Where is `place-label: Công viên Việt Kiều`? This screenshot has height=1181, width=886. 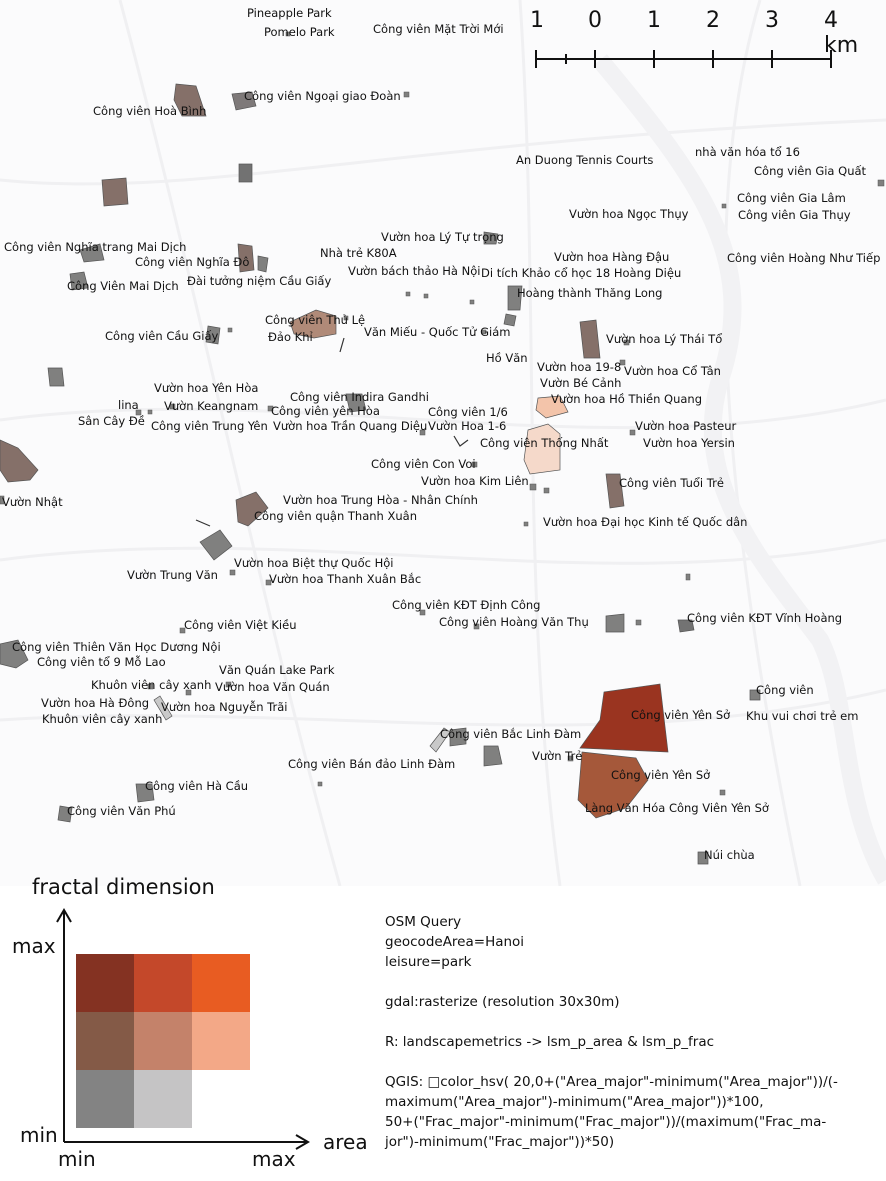 place-label: Công viên Việt Kiều is located at coordinates (240, 625).